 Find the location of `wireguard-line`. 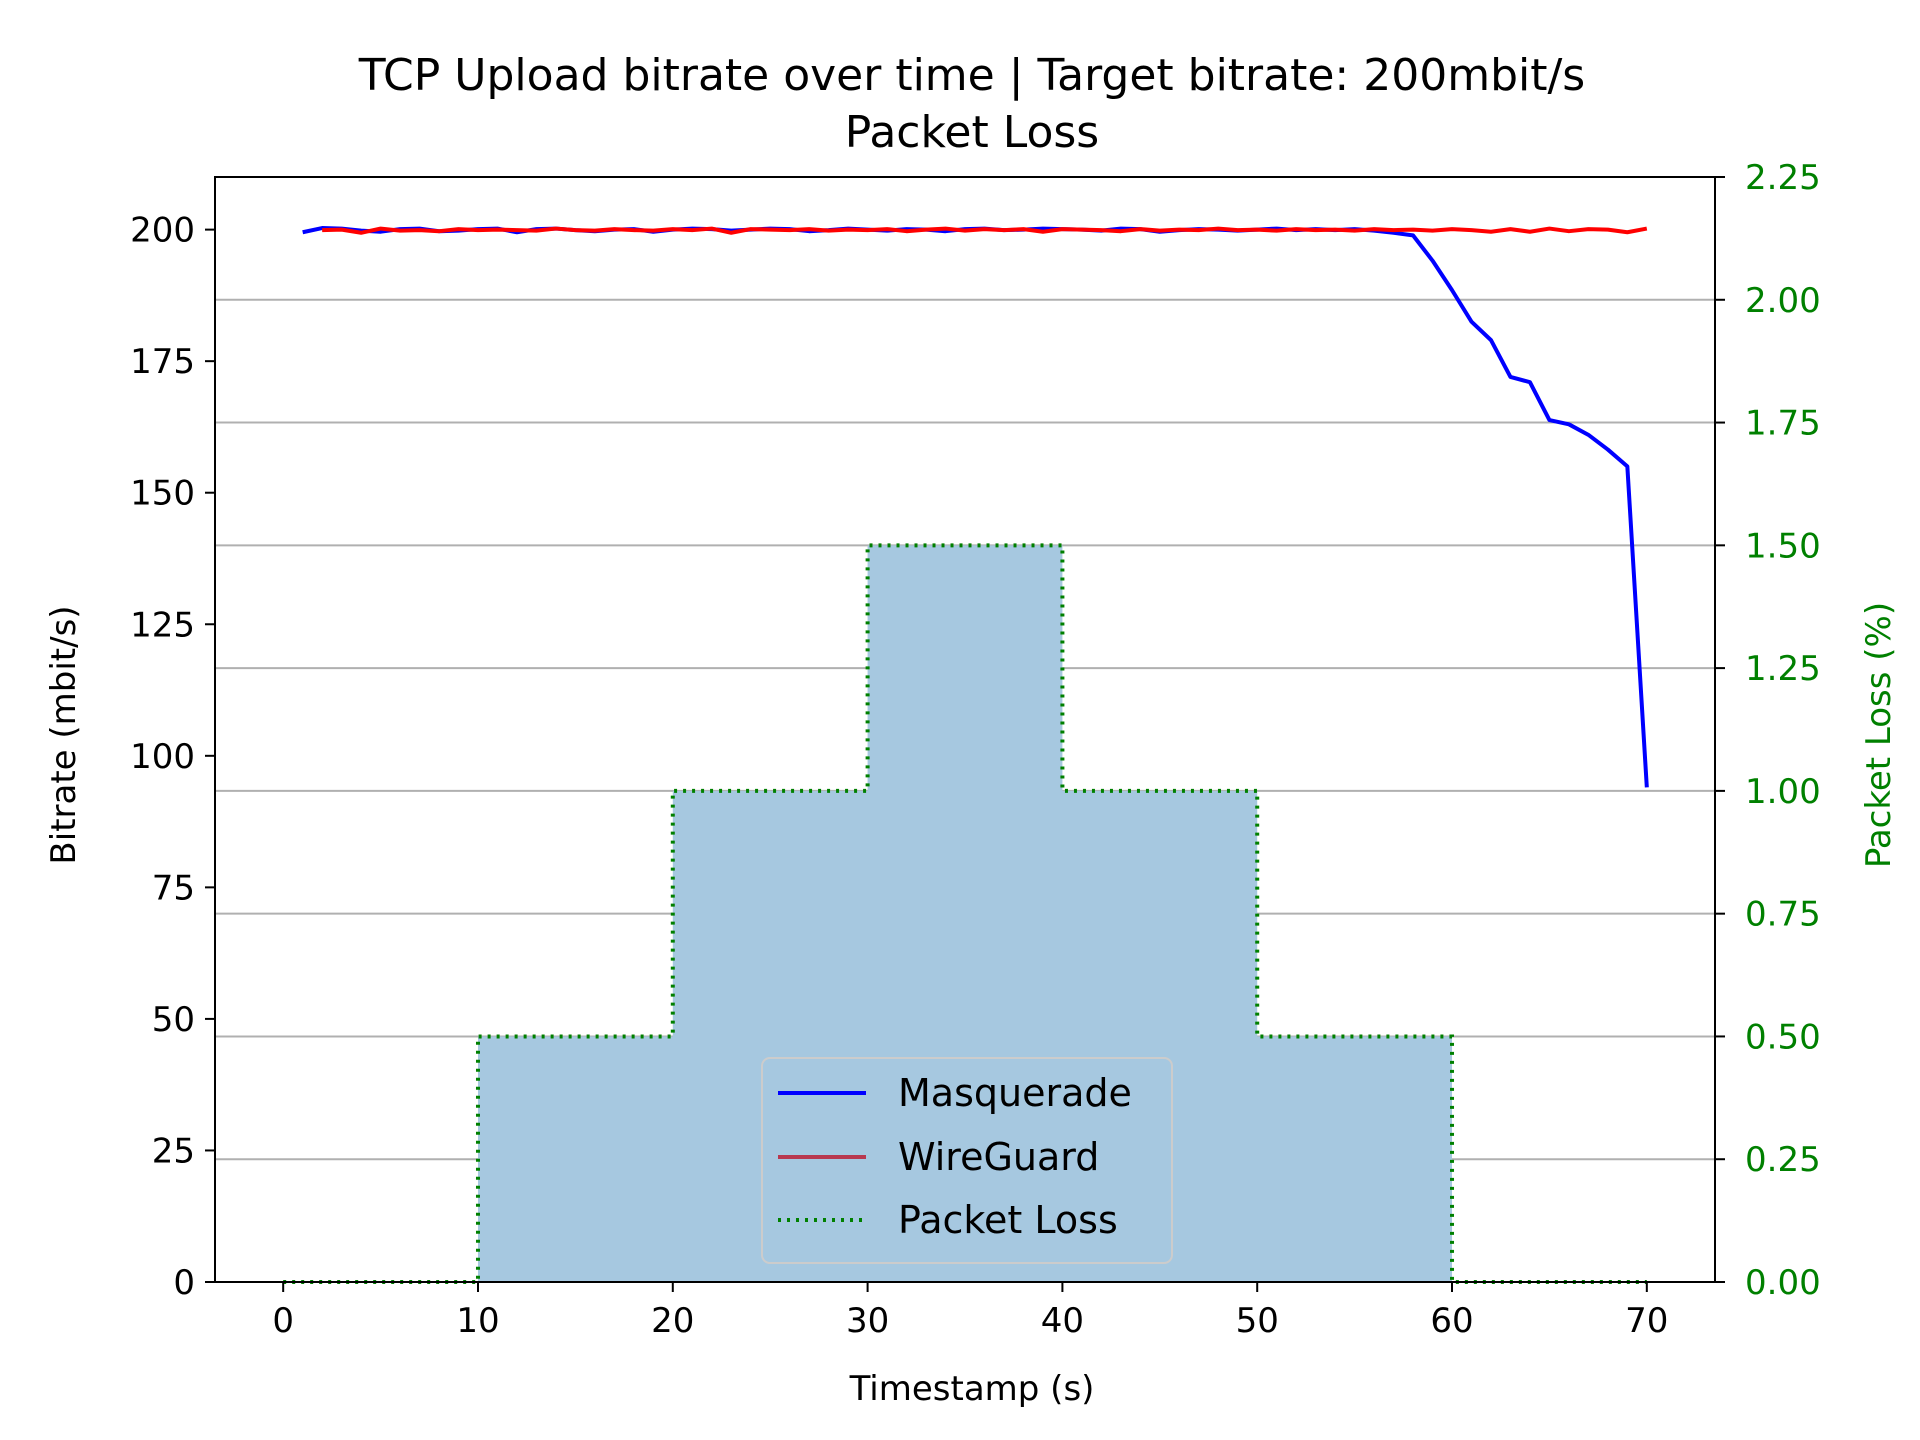

wireguard-line is located at coordinates (985, 230).